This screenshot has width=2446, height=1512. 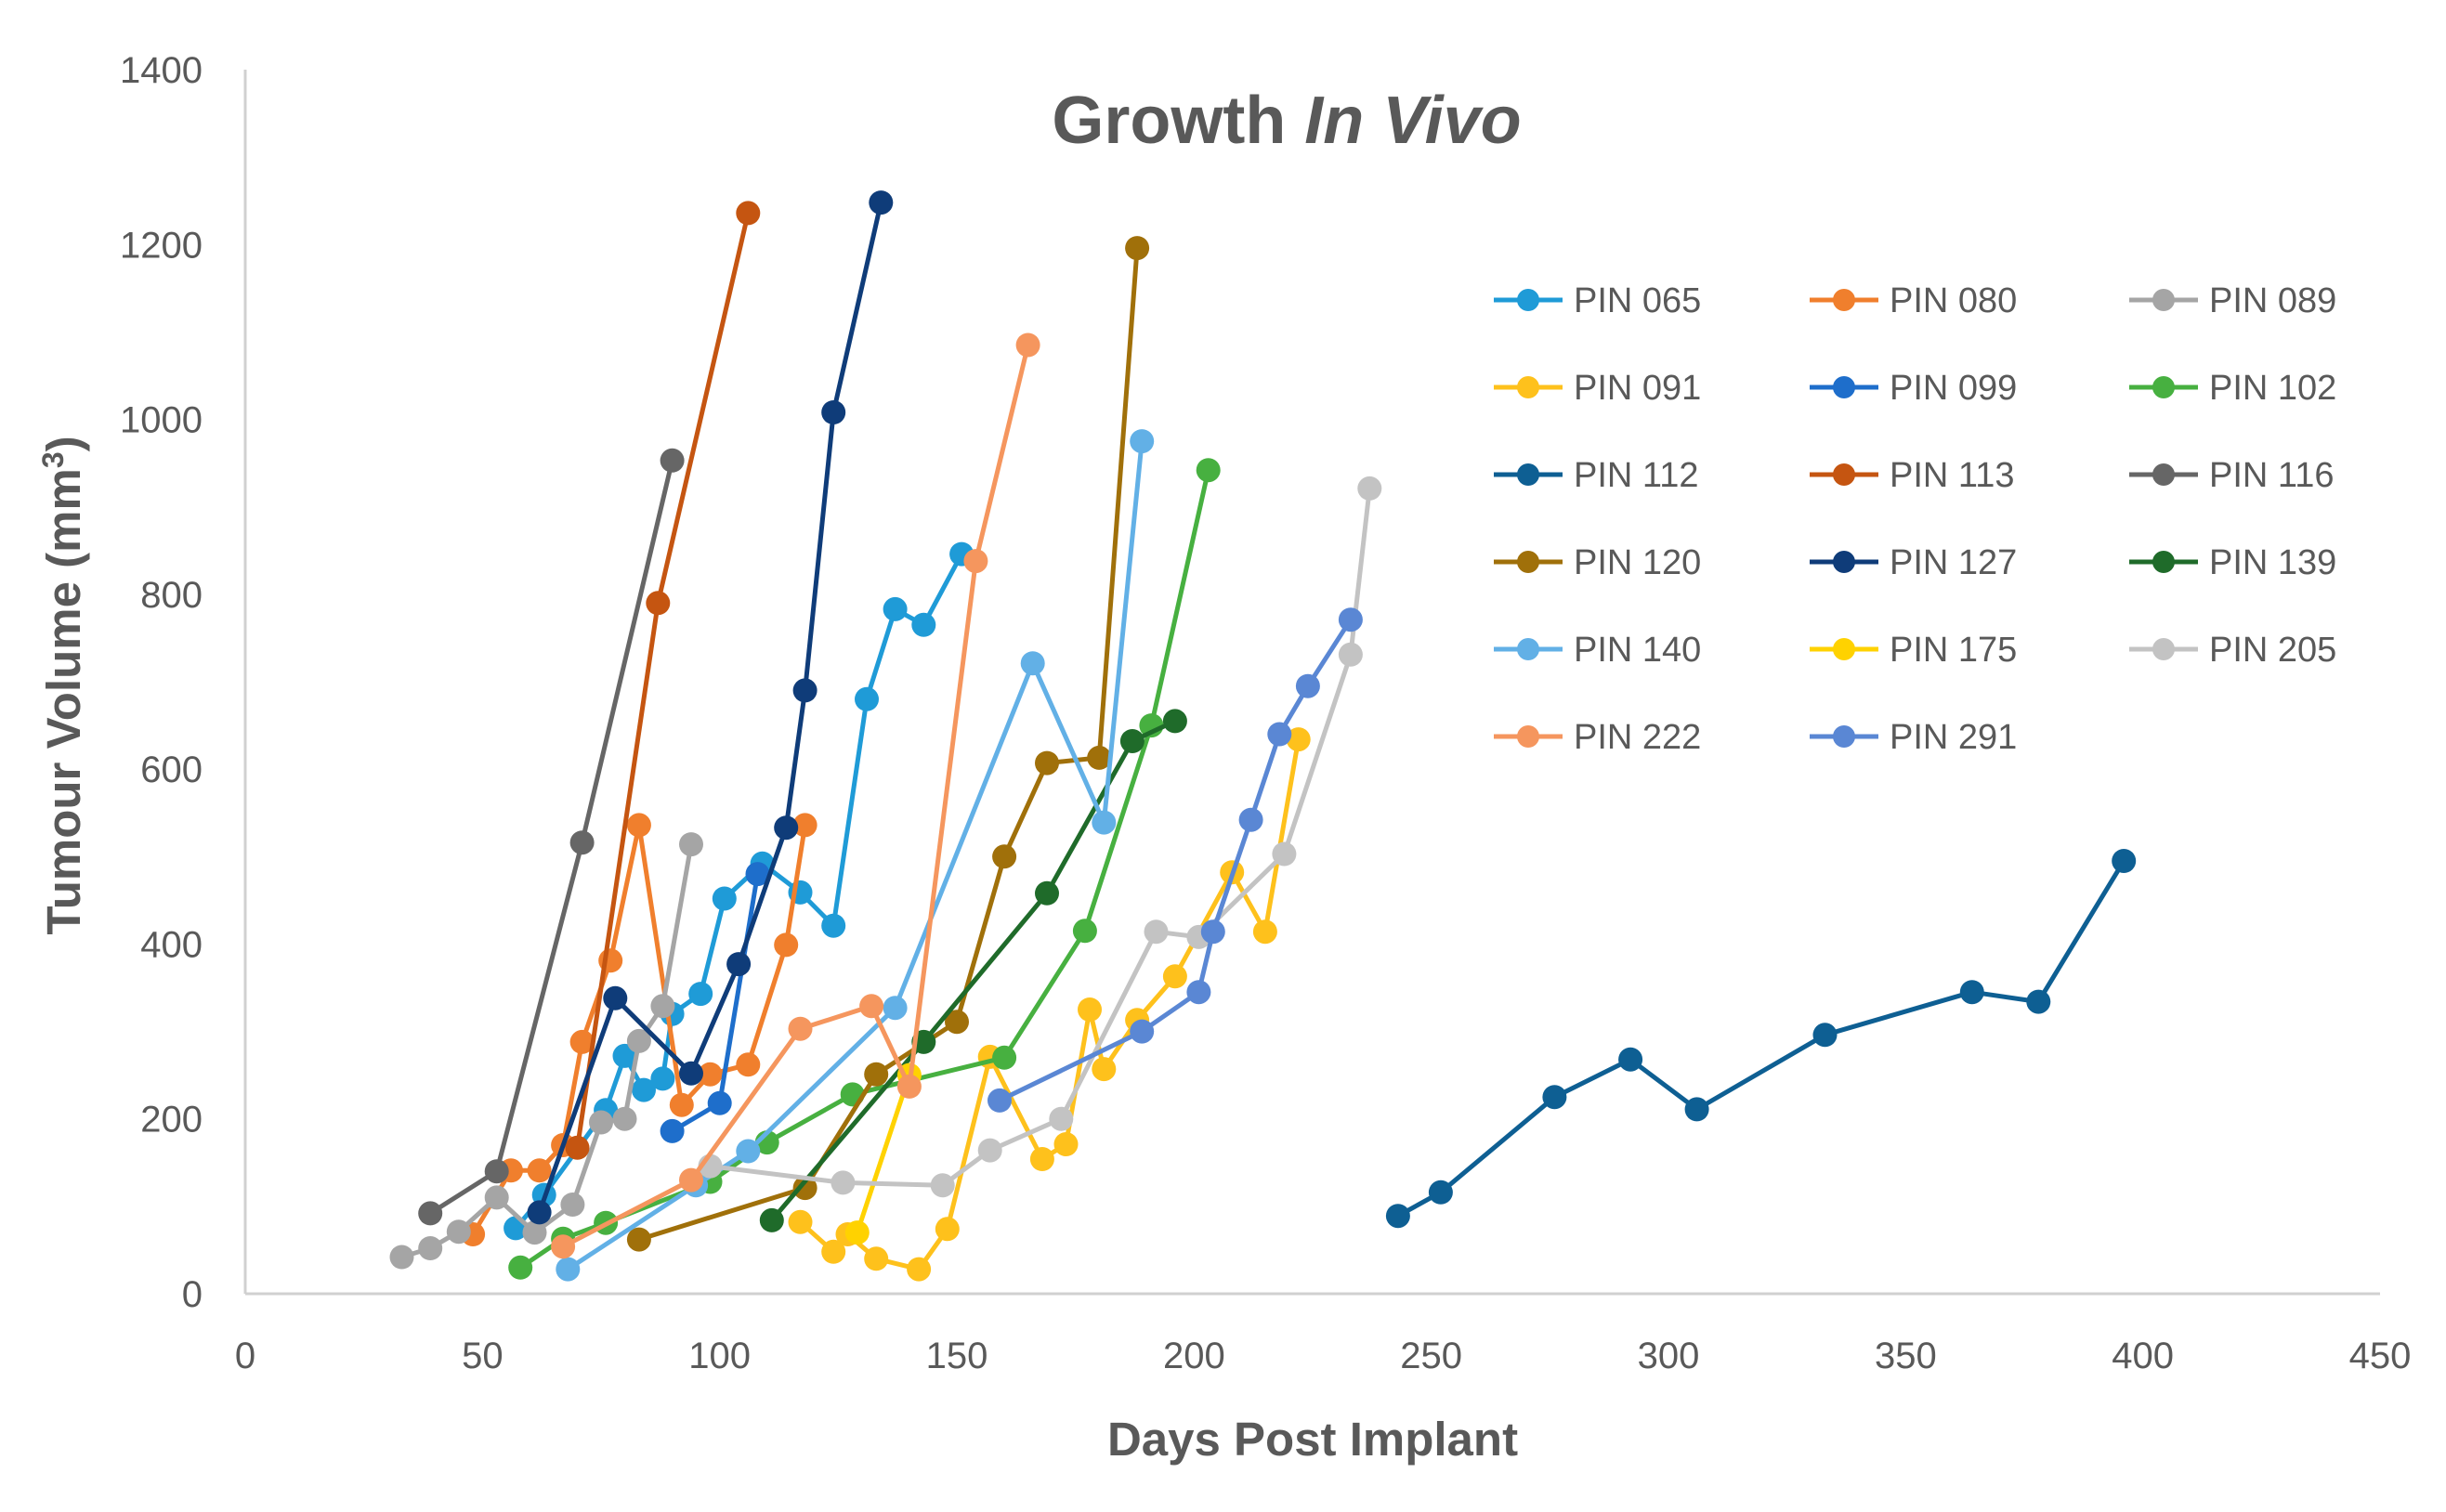 I want to click on y-tick-label: 800, so click(x=171, y=595).